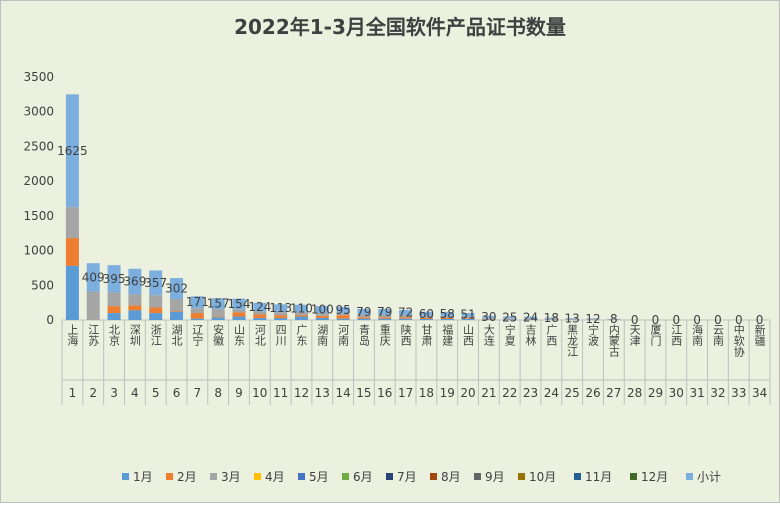  I want to click on rank-label: 24, so click(551, 393).